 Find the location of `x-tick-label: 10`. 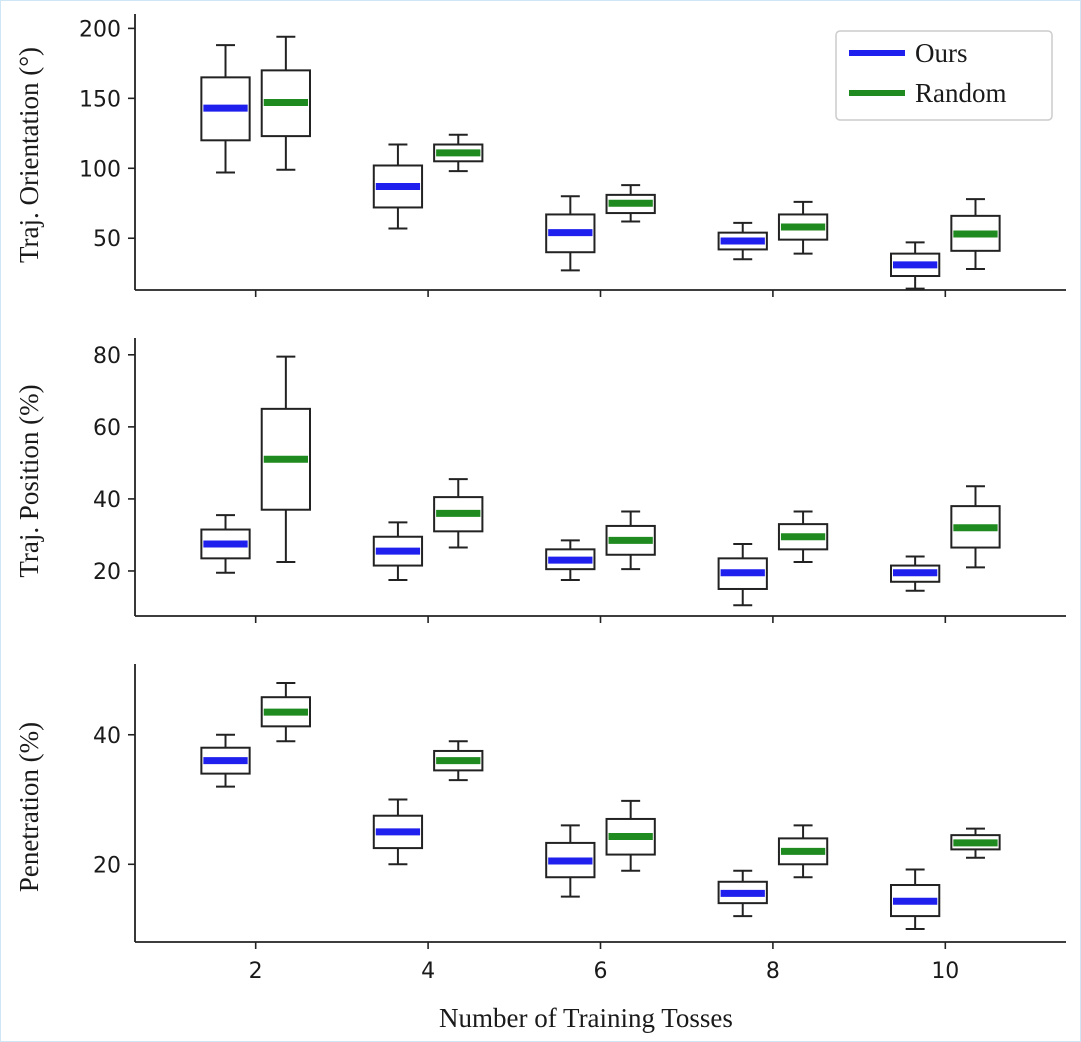

x-tick-label: 10 is located at coordinates (945, 971).